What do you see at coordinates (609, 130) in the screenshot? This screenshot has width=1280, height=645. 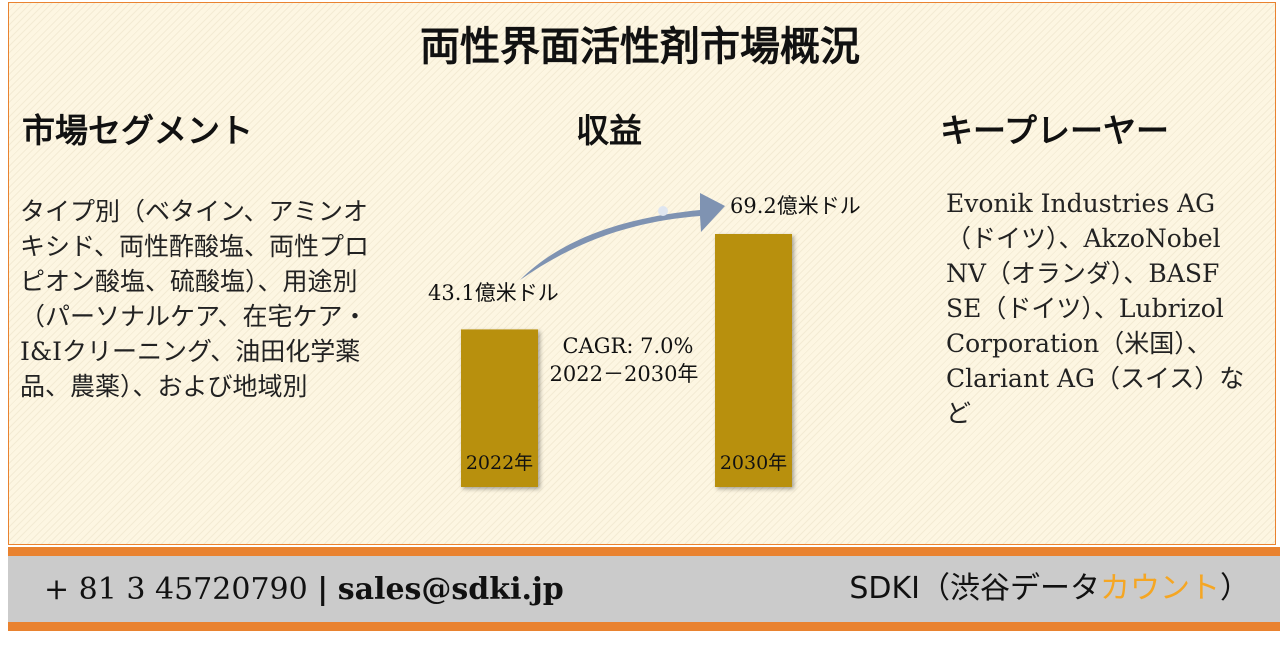 I see `revenue-heading: 収益` at bounding box center [609, 130].